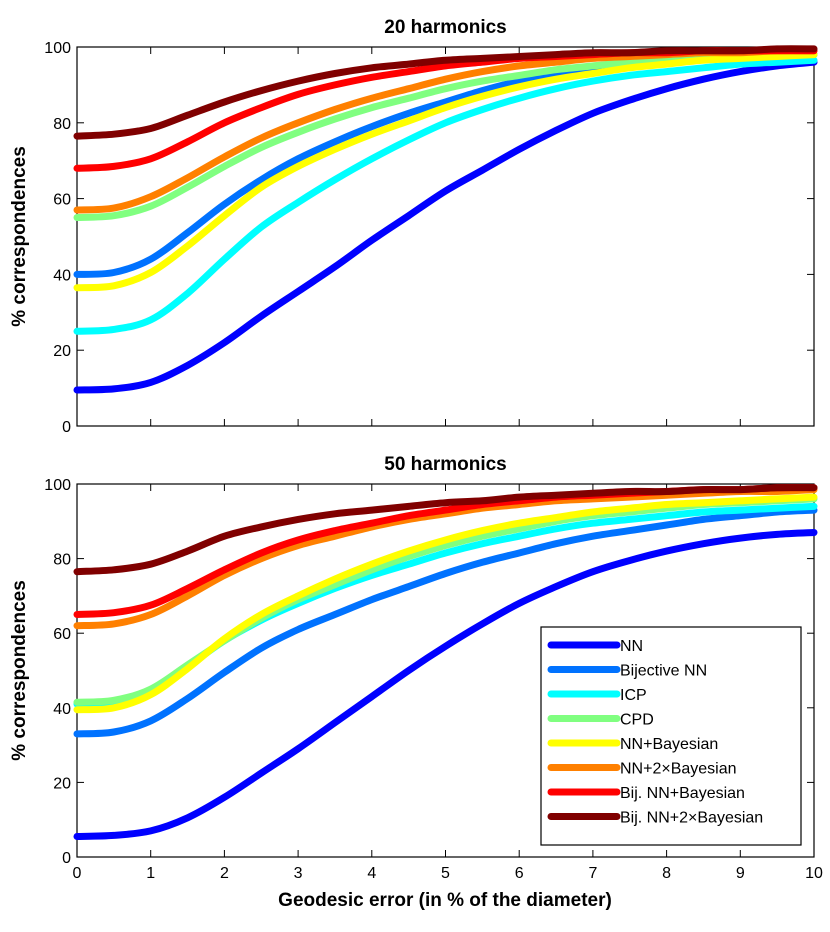 The height and width of the screenshot is (932, 830). I want to click on legend-item-bijective-nn: Bijective NN, so click(627, 671).